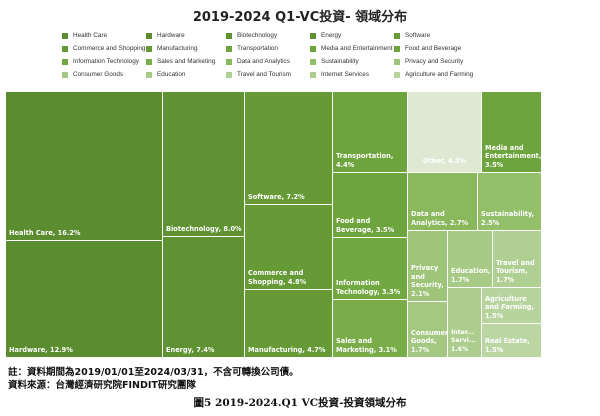  Describe the element at coordinates (428, 62) in the screenshot. I see `legend-item: Privacy and Security` at that location.